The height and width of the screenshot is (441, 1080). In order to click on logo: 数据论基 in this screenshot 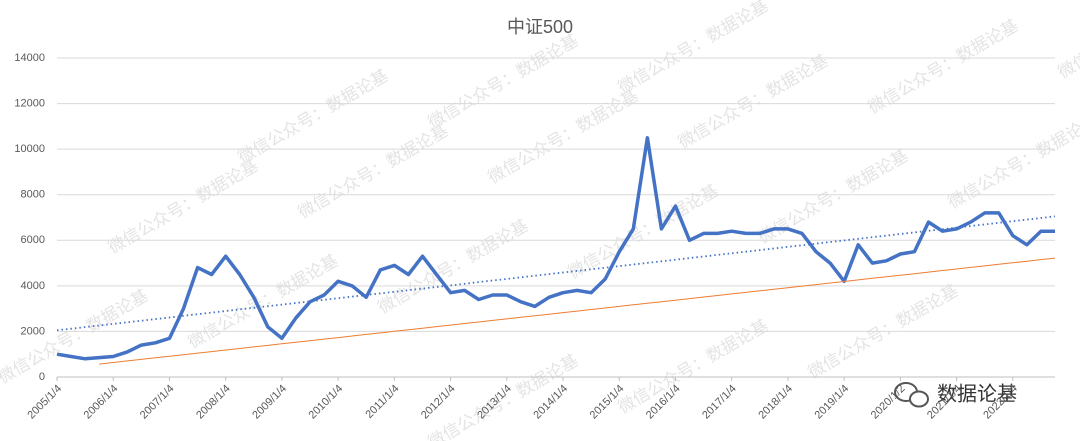, I will do `click(955, 395)`.